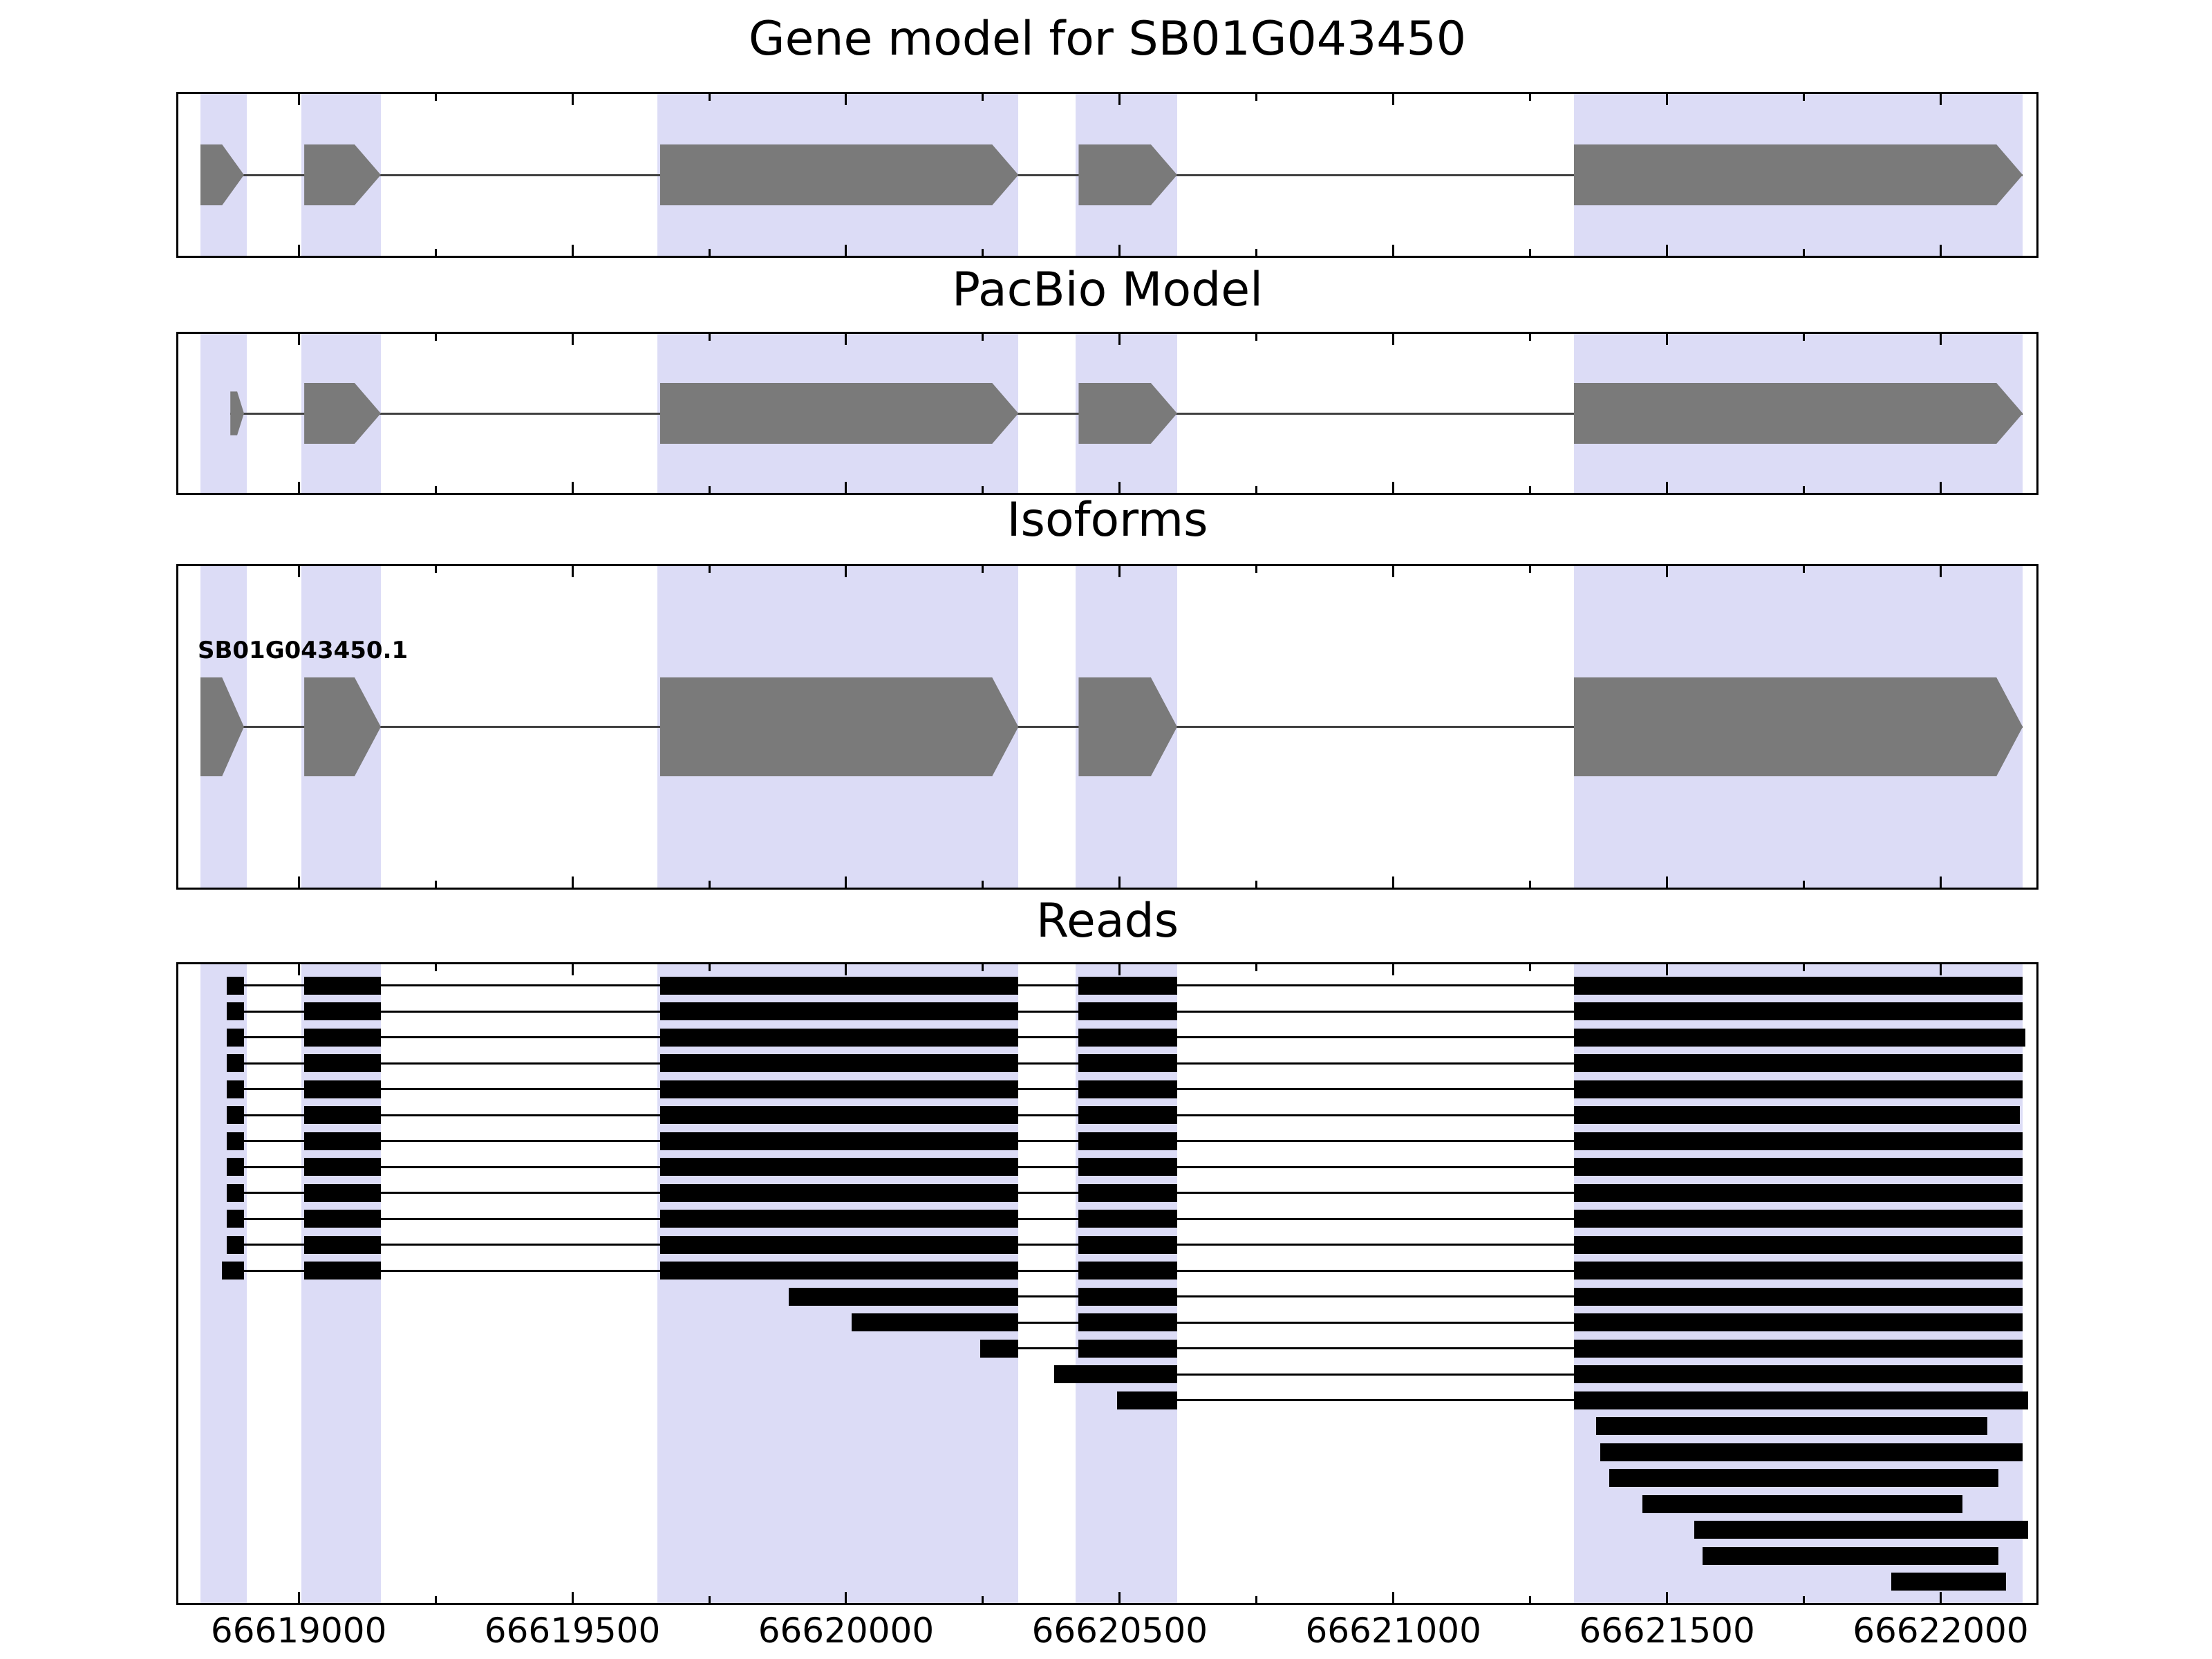  What do you see at coordinates (1119, 1631) in the screenshot?
I see `x-axis-tick-label: 66620500` at bounding box center [1119, 1631].